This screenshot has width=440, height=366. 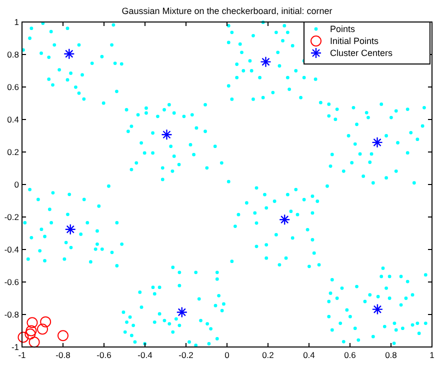 What do you see at coordinates (17, 185) in the screenshot?
I see `y-tick-label: 0` at bounding box center [17, 185].